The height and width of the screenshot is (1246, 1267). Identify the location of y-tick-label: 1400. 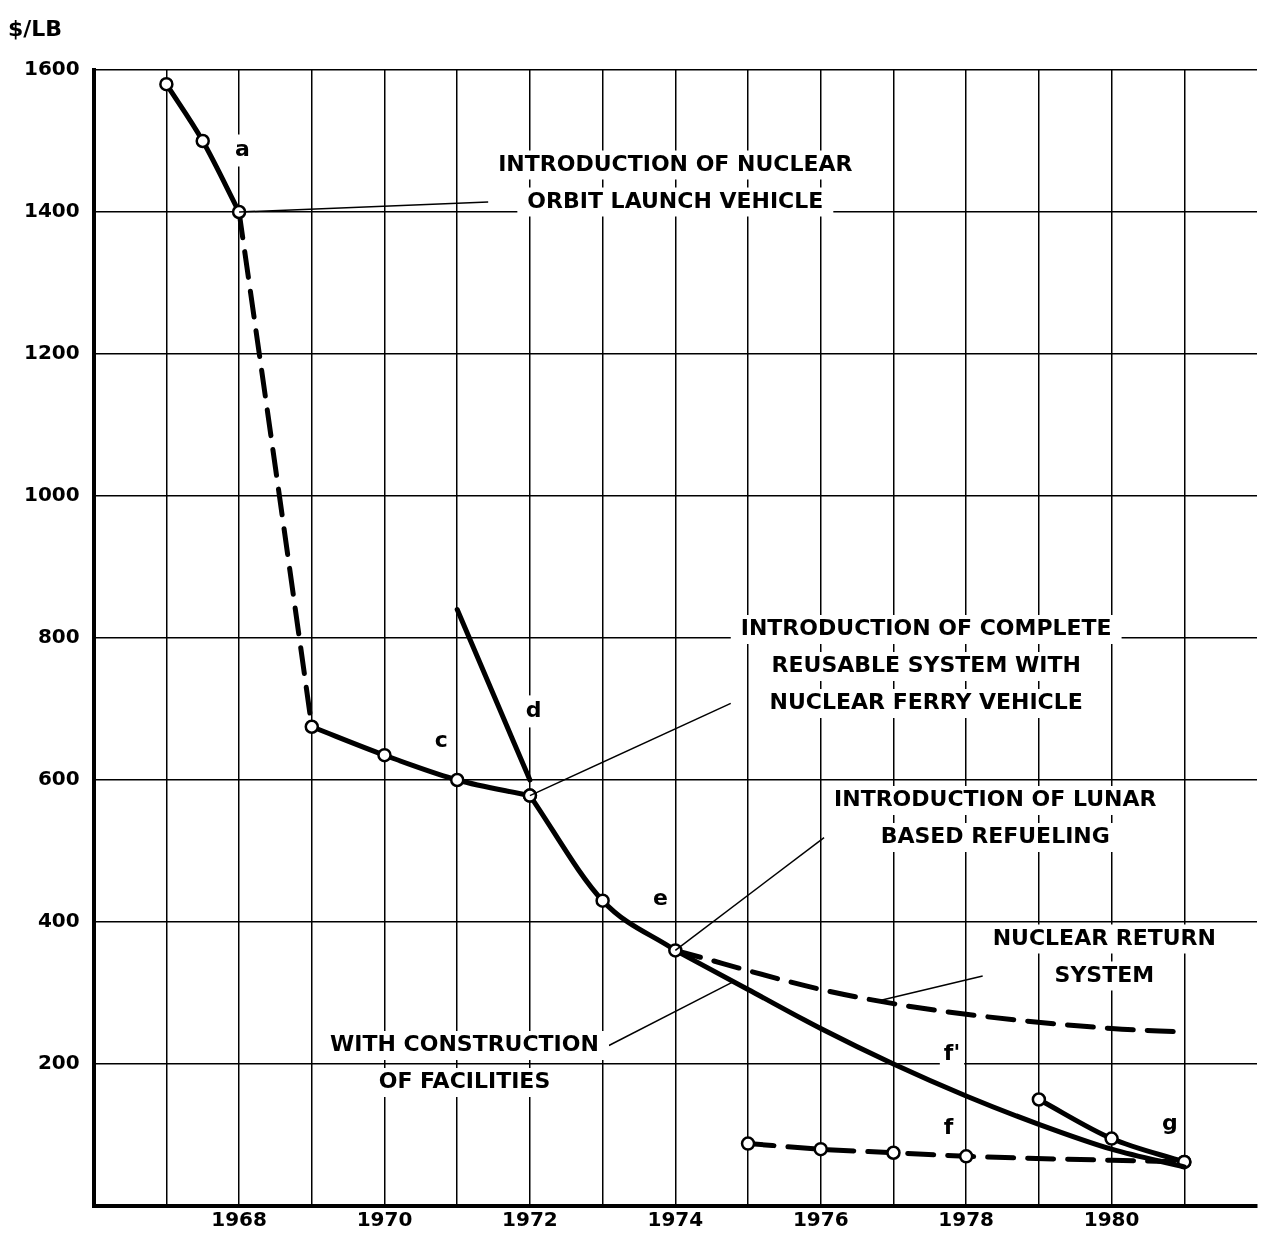
(51, 210).